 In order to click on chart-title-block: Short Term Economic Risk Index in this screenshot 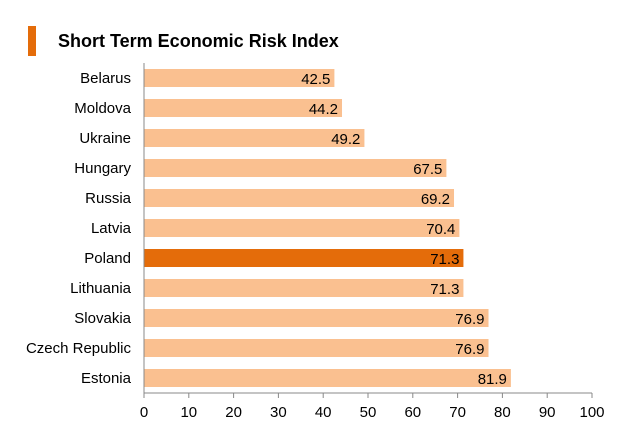, I will do `click(183, 41)`.